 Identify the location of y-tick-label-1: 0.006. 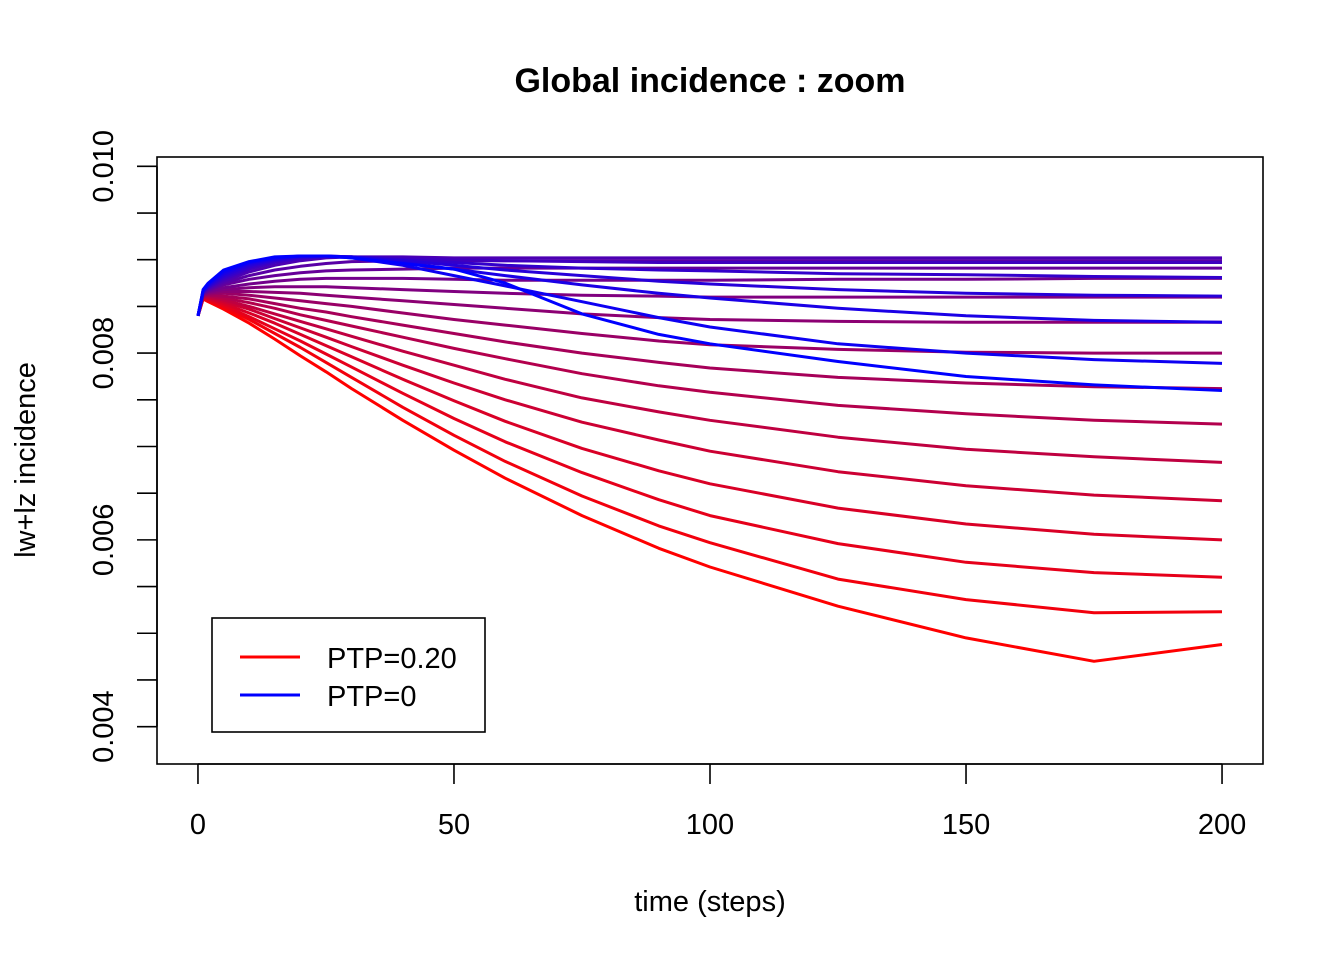
(104, 540).